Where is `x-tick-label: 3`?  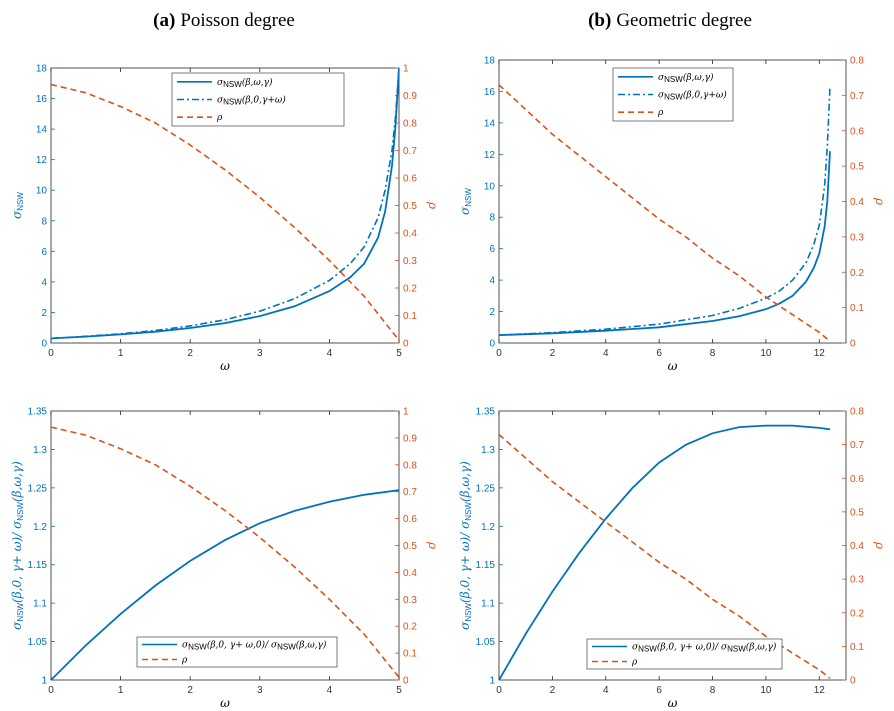
x-tick-label: 3 is located at coordinates (260, 353).